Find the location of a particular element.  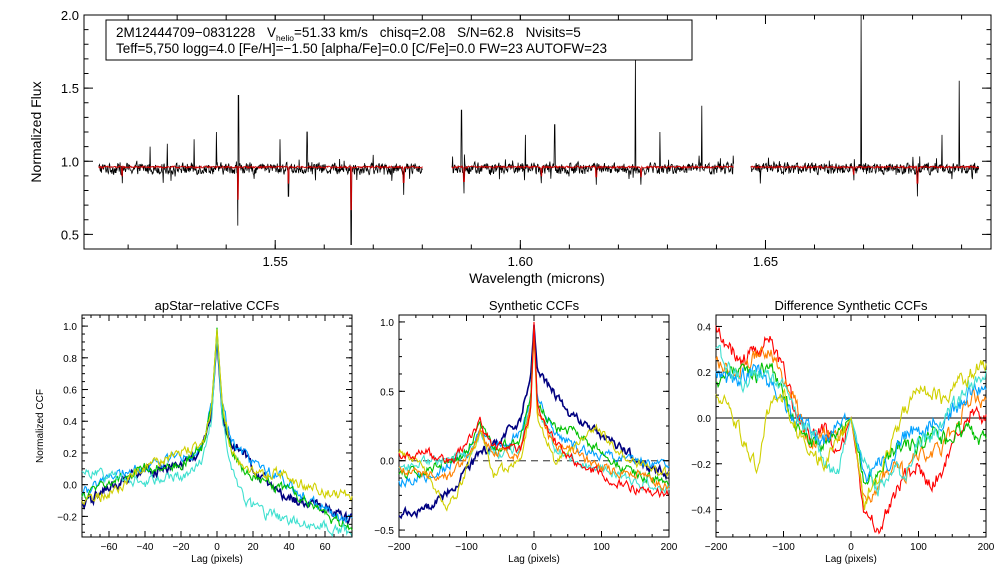

nvisits-value: Nvisits=5 is located at coordinates (553, 32).